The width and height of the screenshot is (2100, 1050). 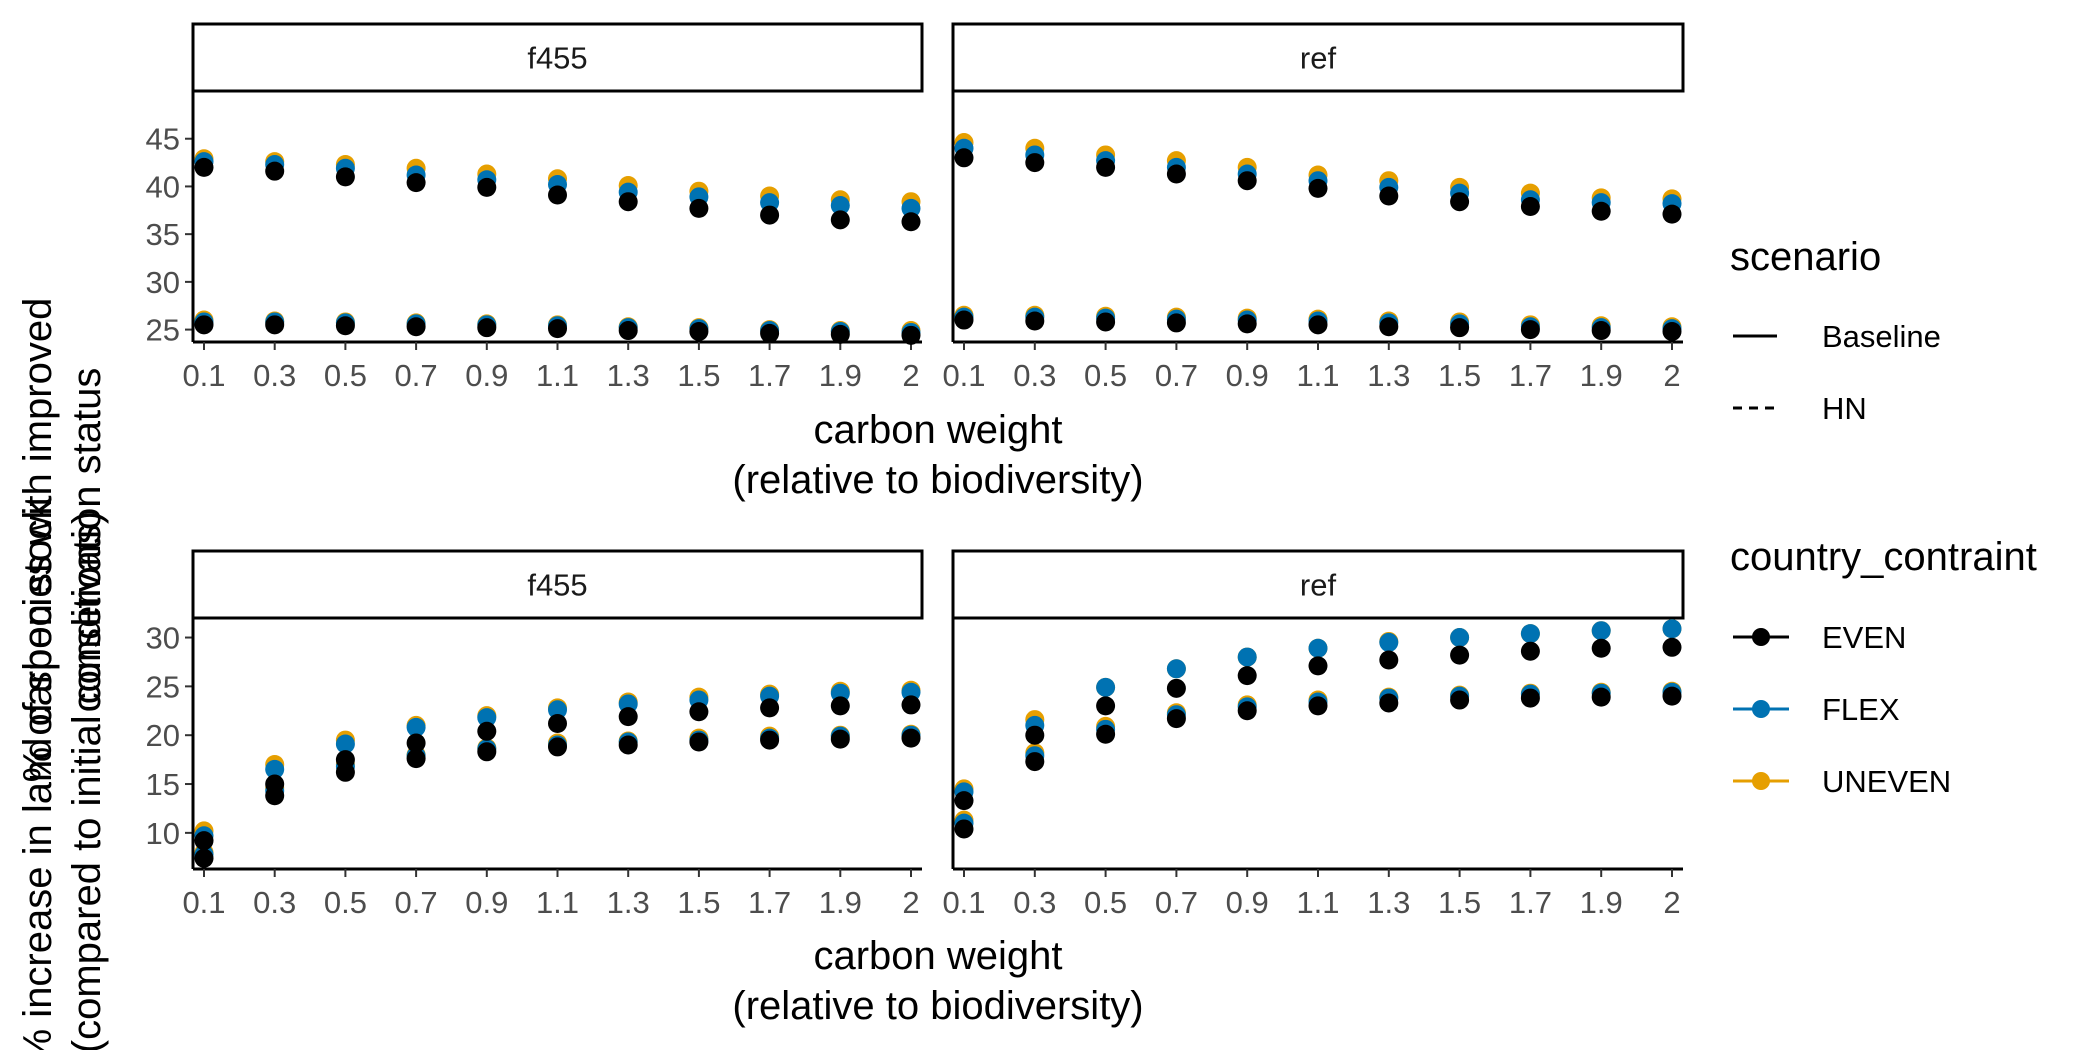 I want to click on facet-f455: f455 0.1 0.3 0.5 0.7 0.9 1.1 1.3 1.5 1.7 1.9 2, so click(x=553, y=734).